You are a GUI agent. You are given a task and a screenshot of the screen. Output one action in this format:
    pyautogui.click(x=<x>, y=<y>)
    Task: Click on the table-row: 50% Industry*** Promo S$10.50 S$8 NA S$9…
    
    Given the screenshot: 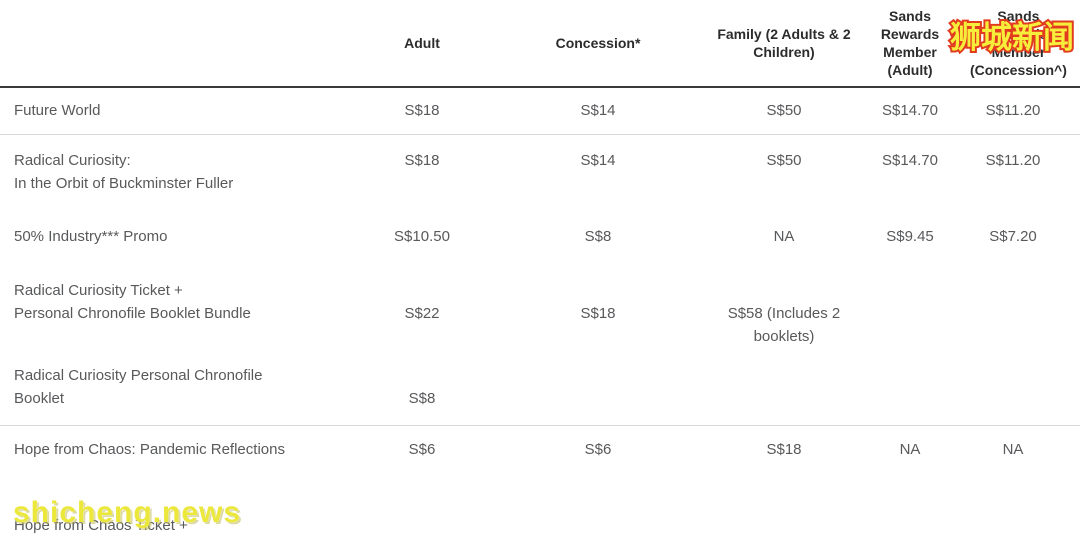 What is the action you would take?
    pyautogui.click(x=540, y=236)
    